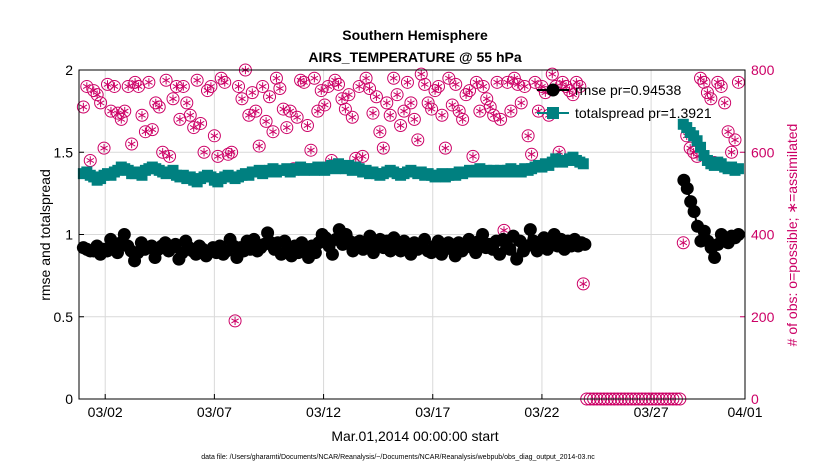  What do you see at coordinates (45, 235) in the screenshot?
I see `y-axis-left-label: rmse and totalspread` at bounding box center [45, 235].